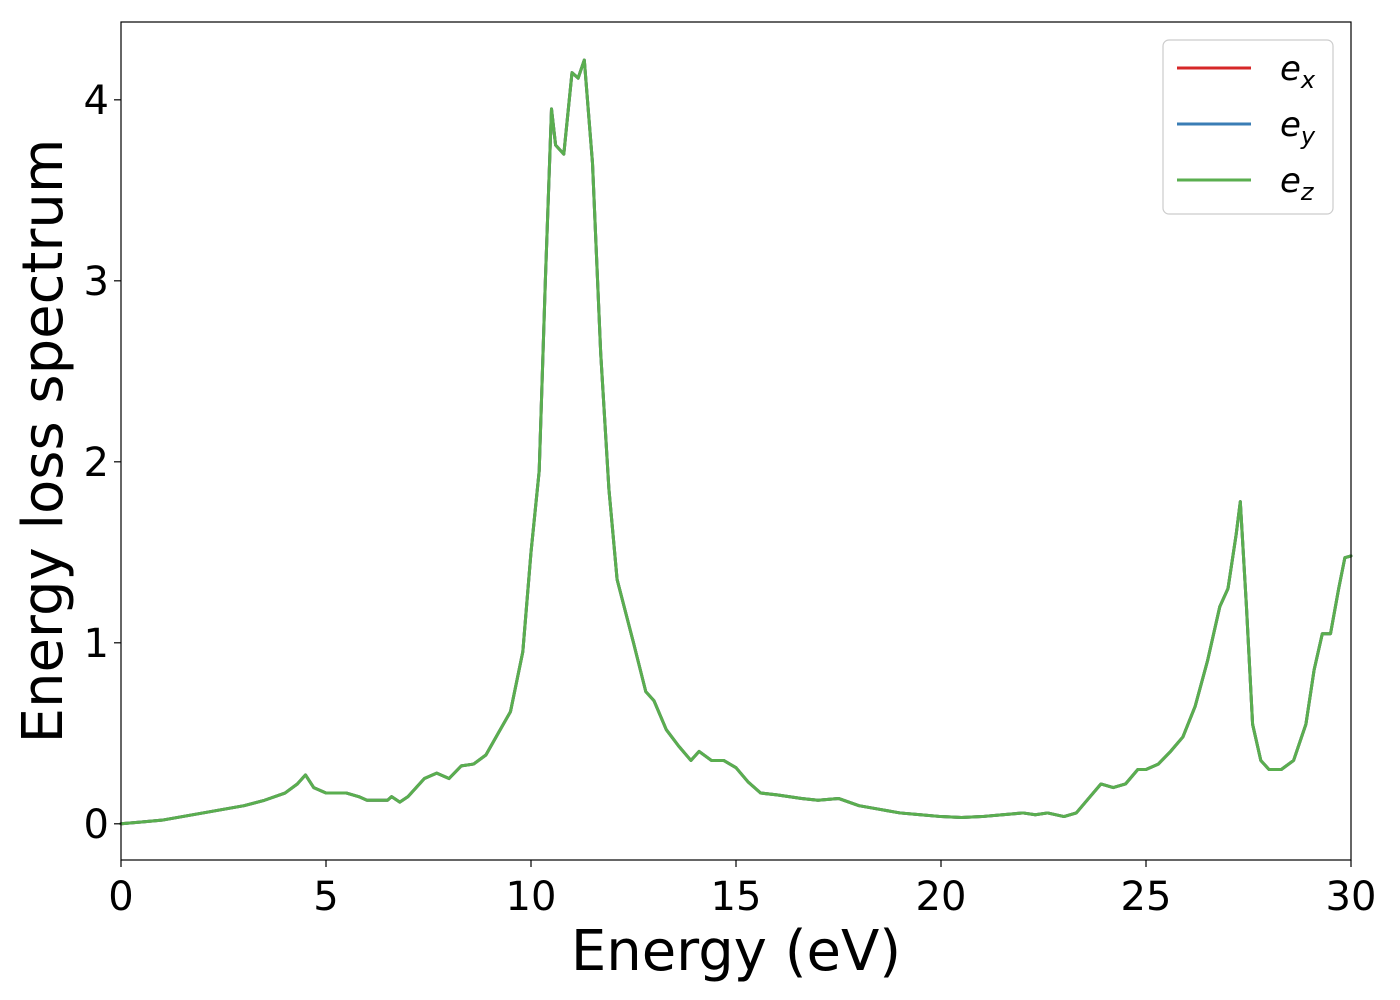 Image resolution: width=1400 pixels, height=1000 pixels. What do you see at coordinates (736, 951) in the screenshot?
I see `x-axis-label: Energy (eV)` at bounding box center [736, 951].